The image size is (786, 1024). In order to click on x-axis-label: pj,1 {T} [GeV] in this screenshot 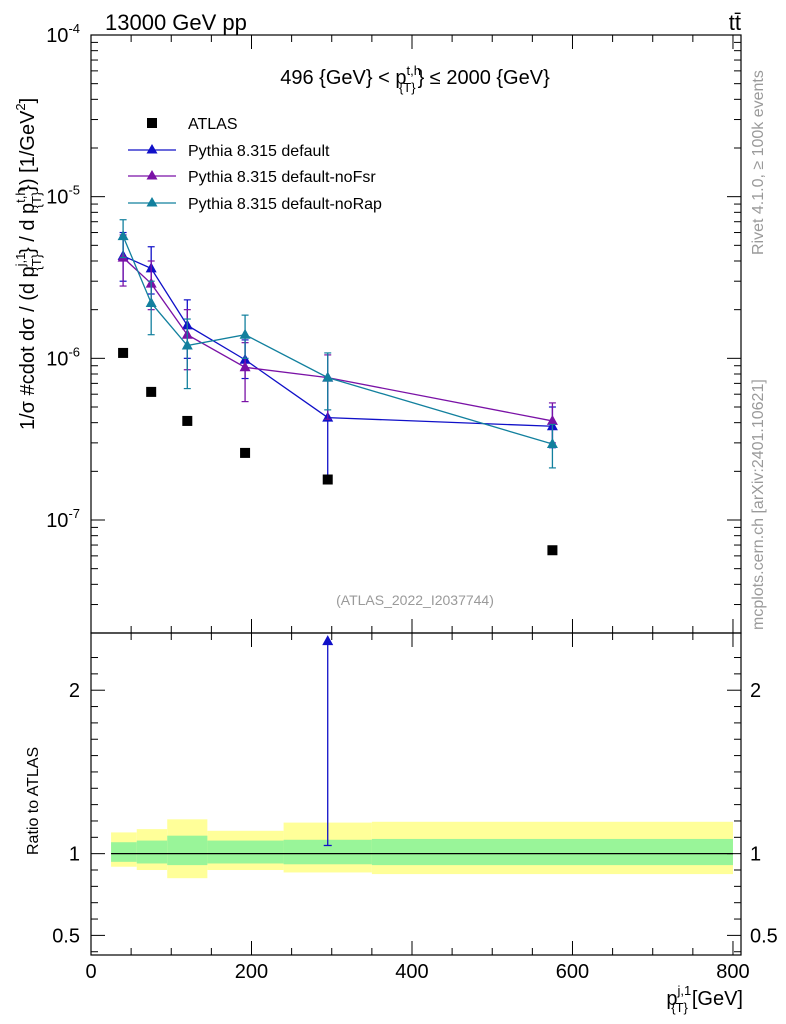, I will do `click(704, 999)`.